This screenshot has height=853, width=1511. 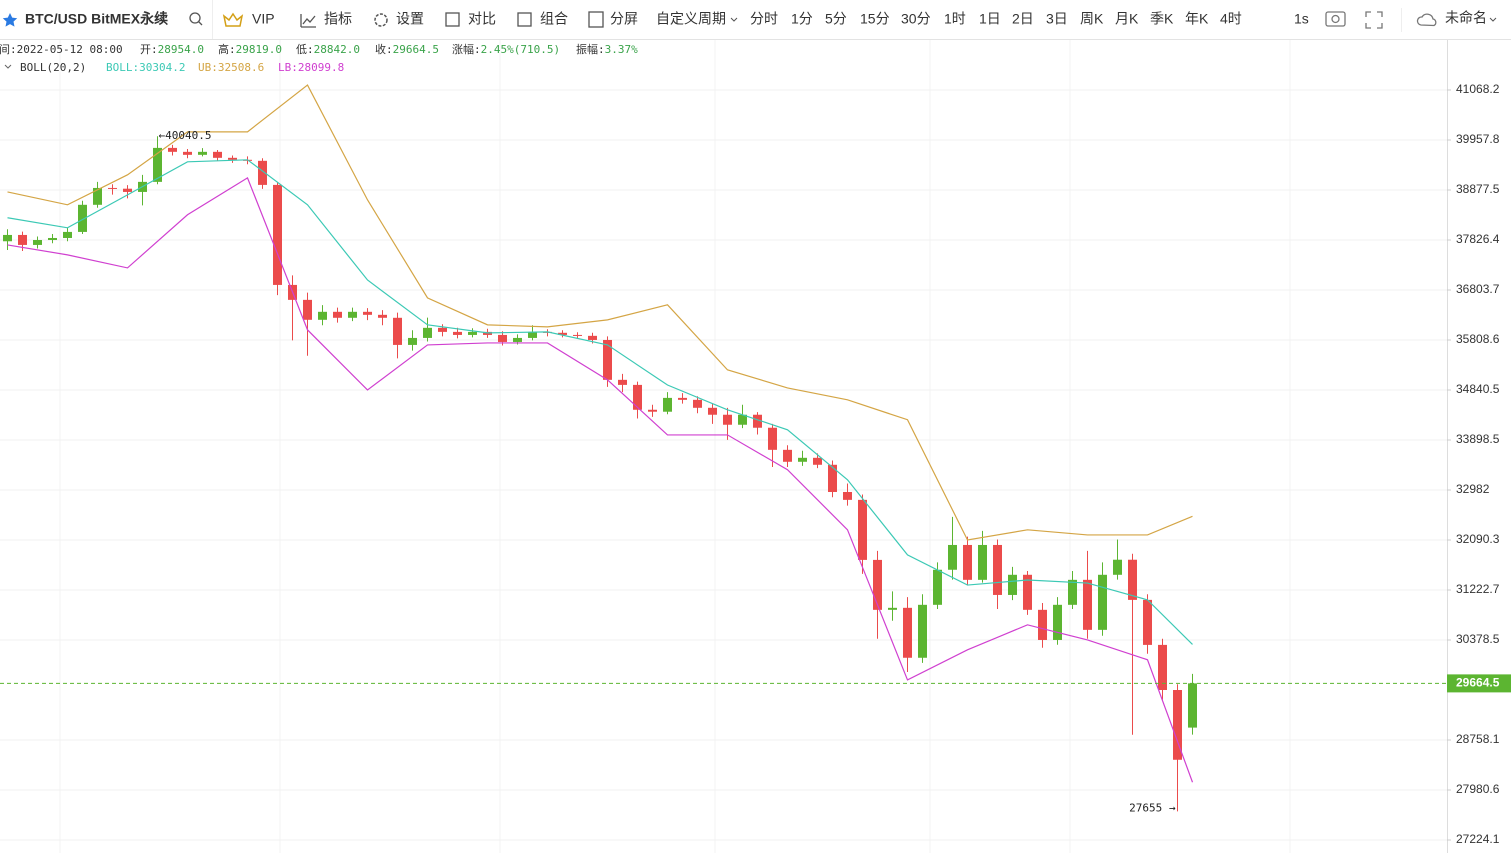 I want to click on vip-icon, so click(x=233, y=19).